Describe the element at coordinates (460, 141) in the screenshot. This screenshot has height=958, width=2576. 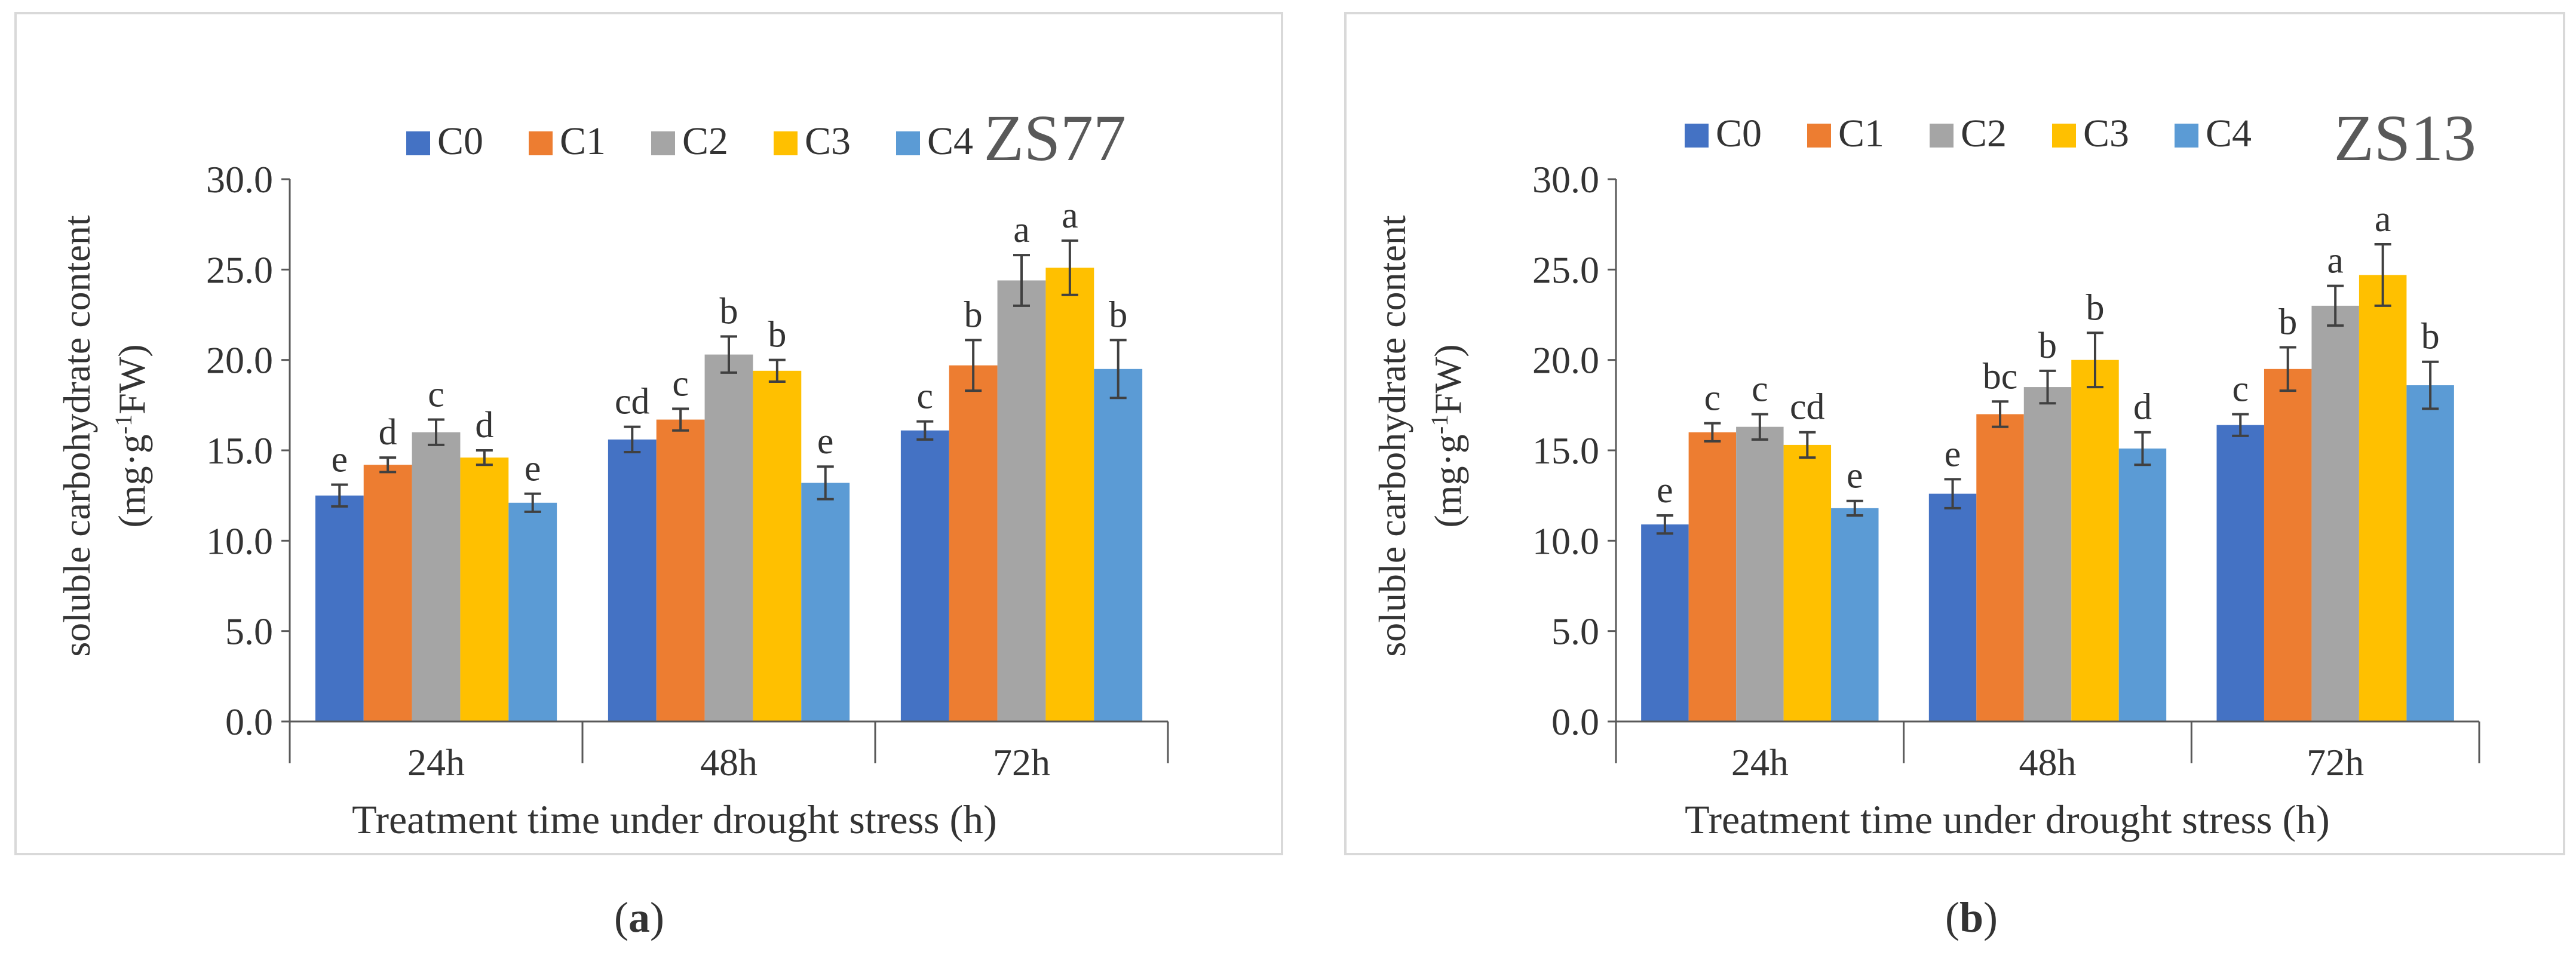
I see `chart-a-legend-label: C0` at that location.